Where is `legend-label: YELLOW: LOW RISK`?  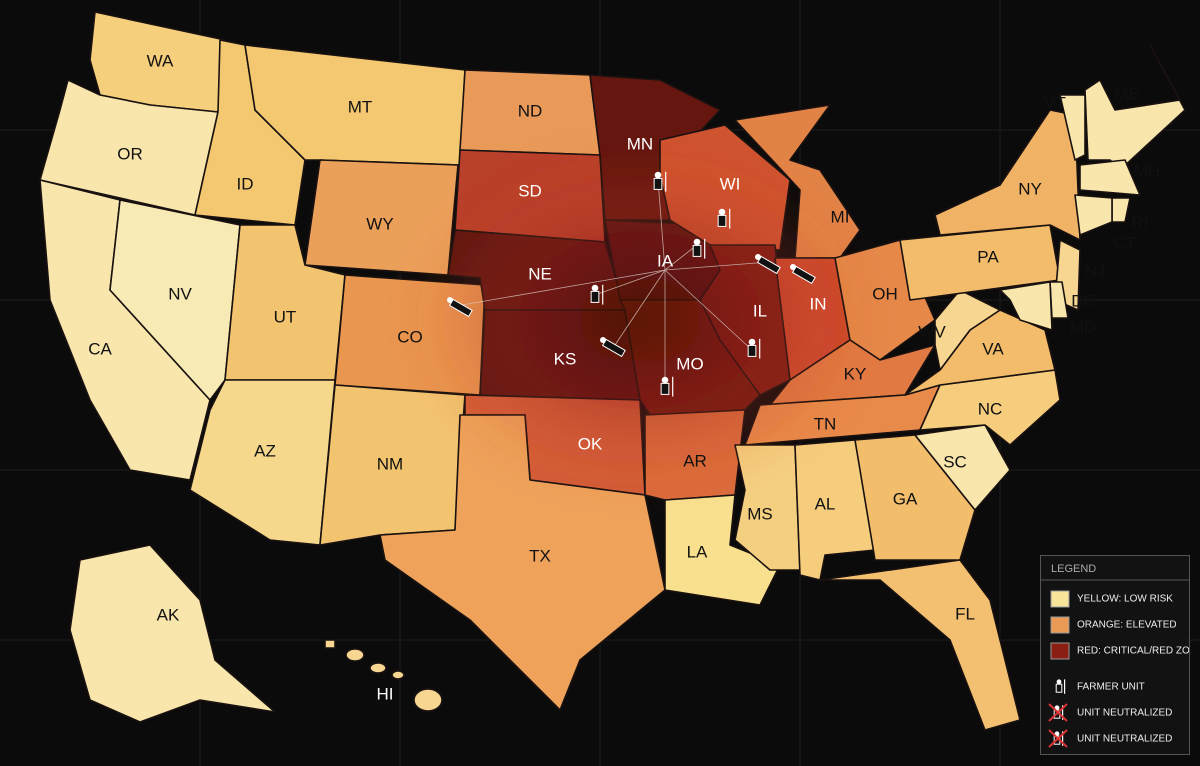 legend-label: YELLOW: LOW RISK is located at coordinates (1125, 599).